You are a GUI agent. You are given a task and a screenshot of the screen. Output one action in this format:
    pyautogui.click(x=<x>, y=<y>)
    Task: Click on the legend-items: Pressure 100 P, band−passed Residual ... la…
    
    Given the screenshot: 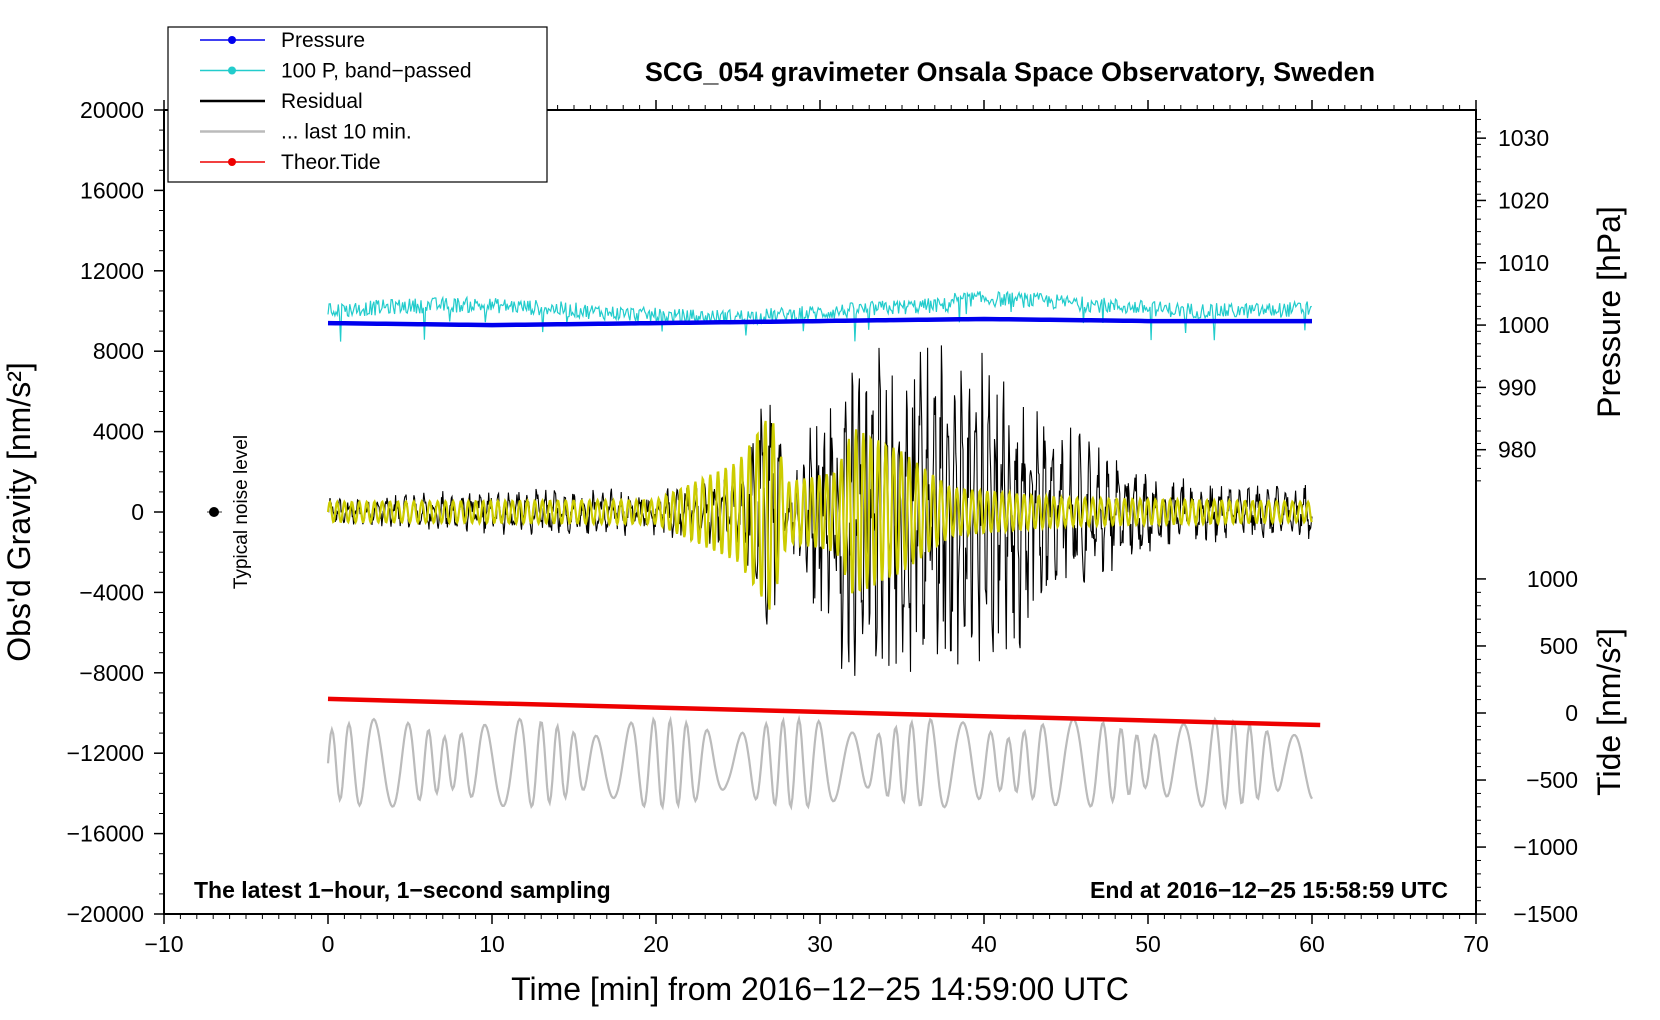 What is the action you would take?
    pyautogui.click(x=336, y=101)
    